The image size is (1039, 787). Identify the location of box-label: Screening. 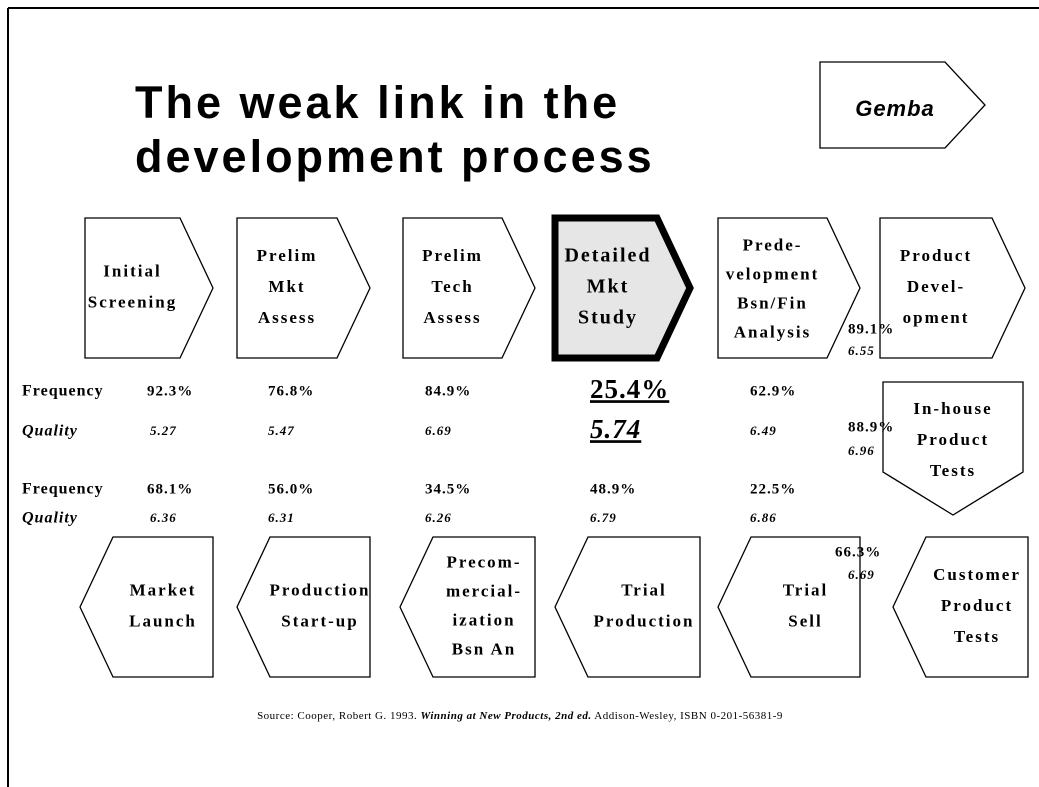
(132, 301).